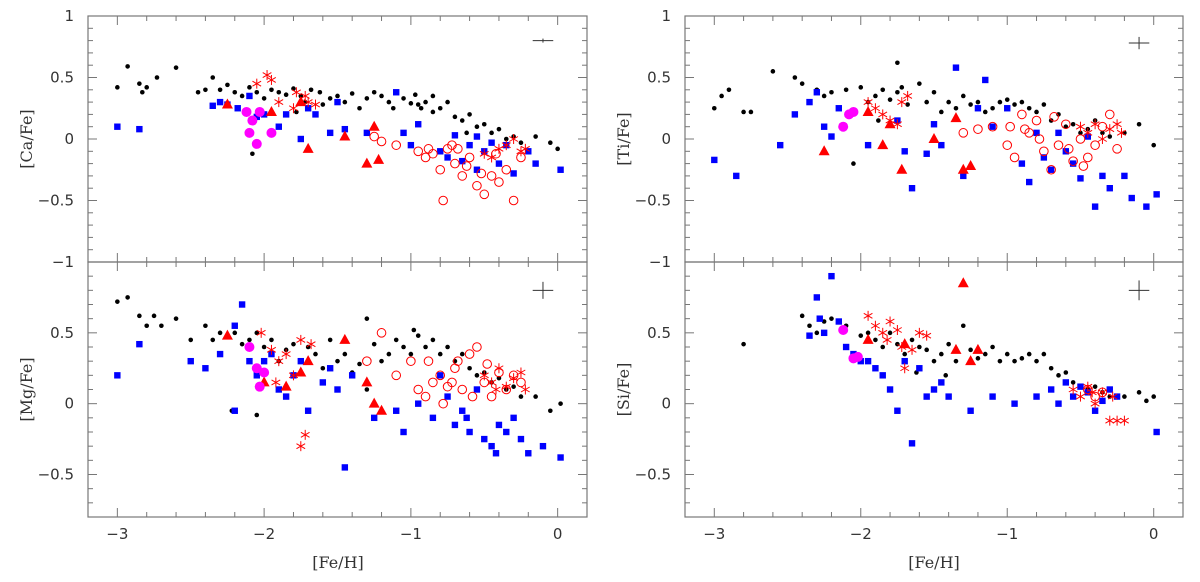 The width and height of the screenshot is (1200, 582). Describe the element at coordinates (714, 534) in the screenshot. I see `x-tick-label: −3` at that location.